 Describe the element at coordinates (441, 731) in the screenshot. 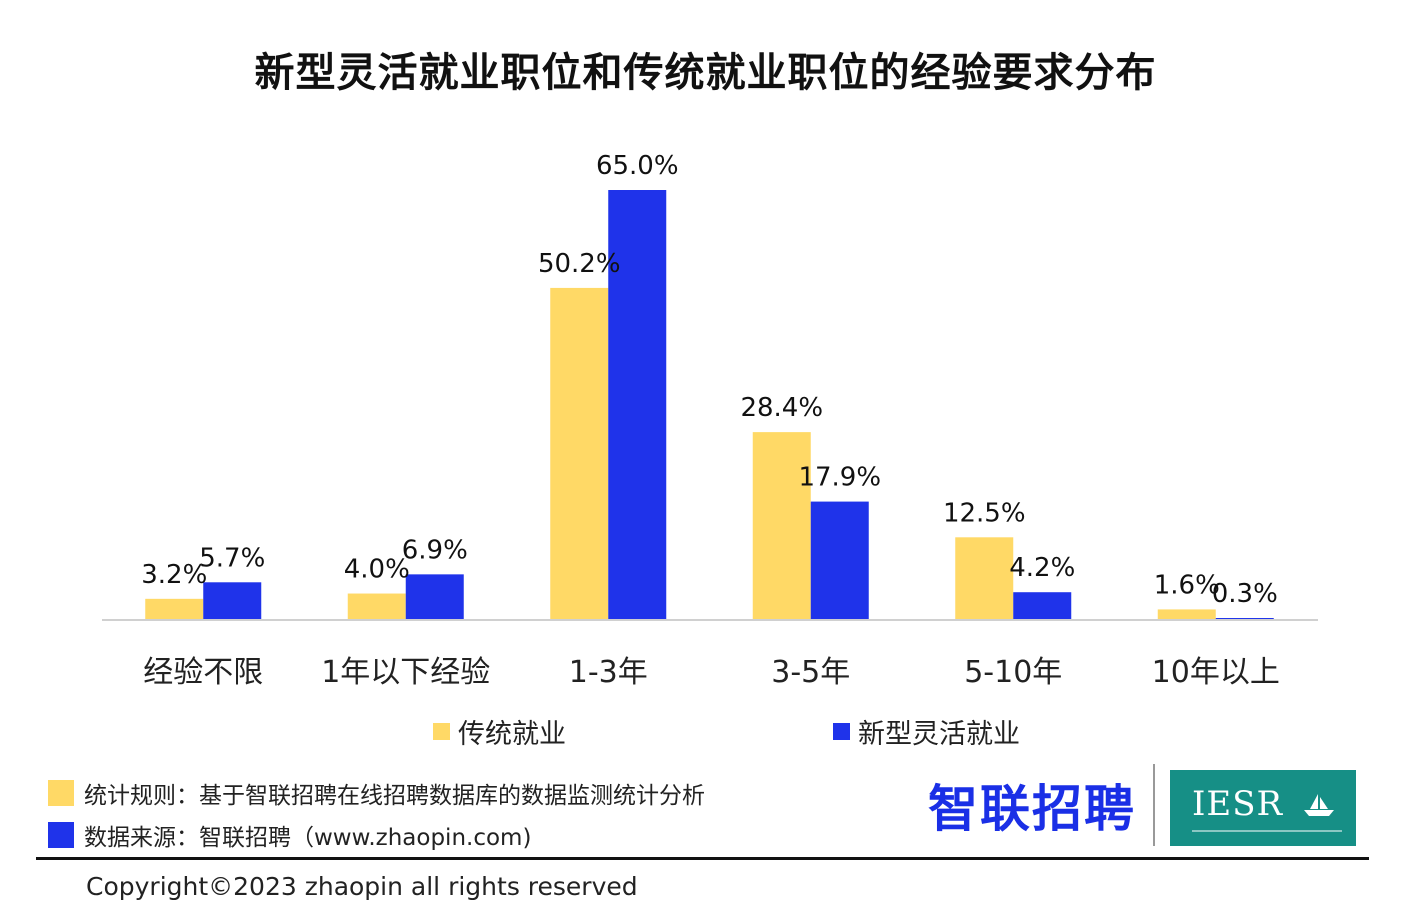

I see `legend-swatch-traditional` at that location.